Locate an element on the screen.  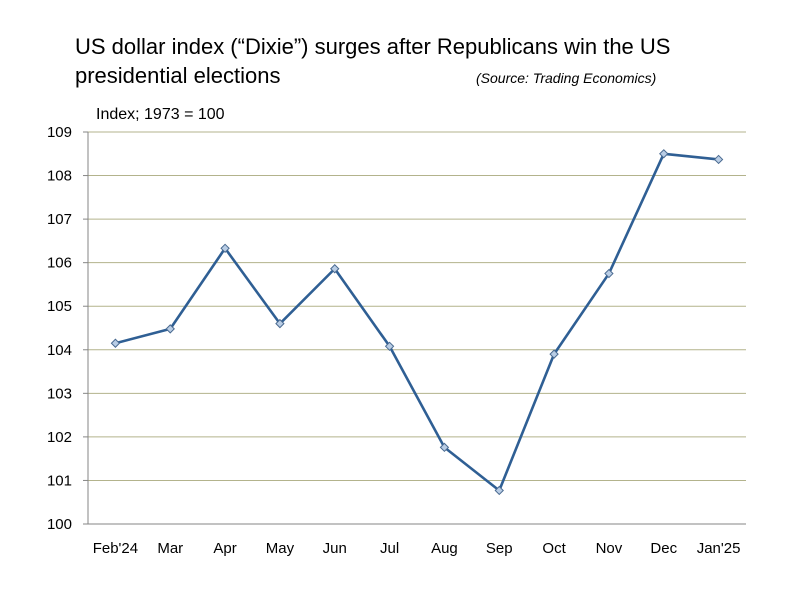
y-tick-label: 104 is located at coordinates (59, 350).